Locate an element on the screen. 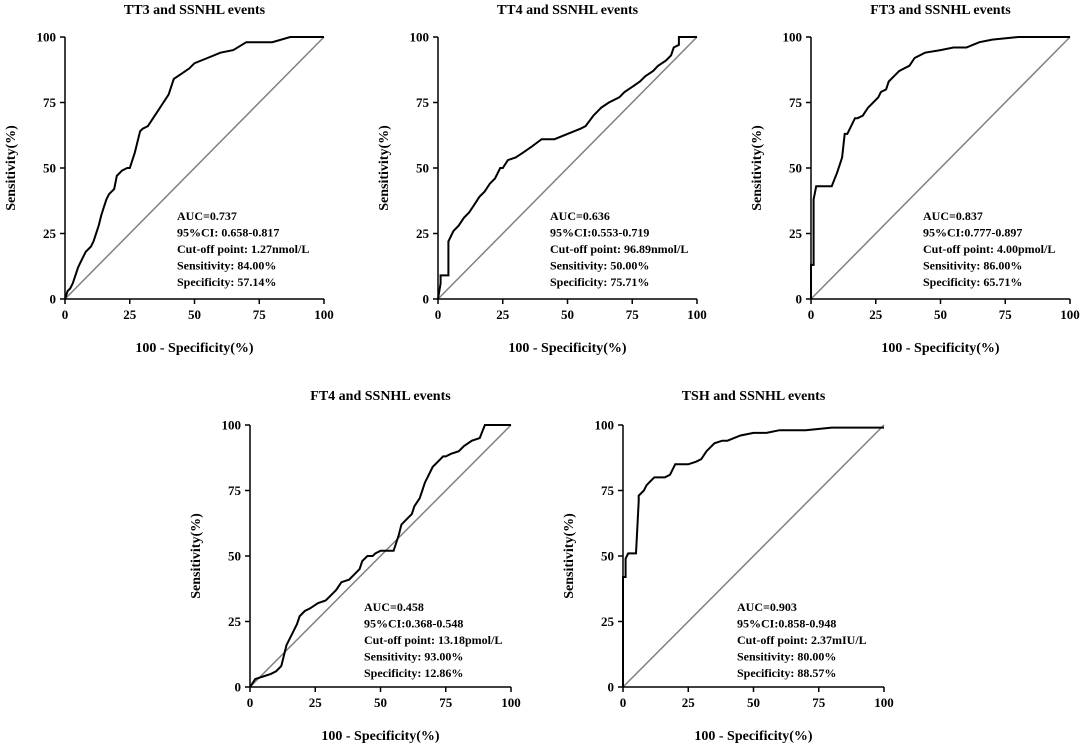  stat-line: Cut-off point: 96.89nmol/L is located at coordinates (619, 249).